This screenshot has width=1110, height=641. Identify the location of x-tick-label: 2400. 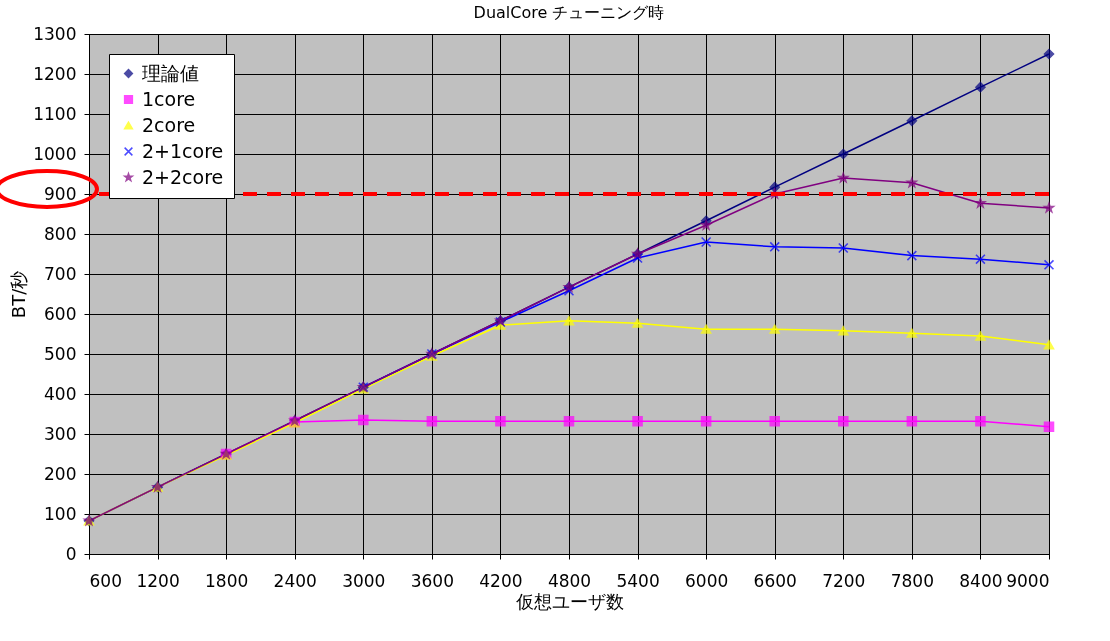
(295, 580).